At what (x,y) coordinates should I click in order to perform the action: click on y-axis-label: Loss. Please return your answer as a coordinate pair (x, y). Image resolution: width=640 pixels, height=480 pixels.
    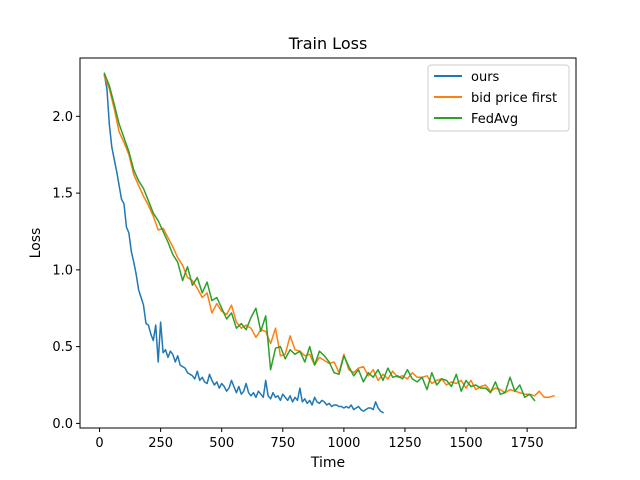
    Looking at the image, I should click on (36, 243).